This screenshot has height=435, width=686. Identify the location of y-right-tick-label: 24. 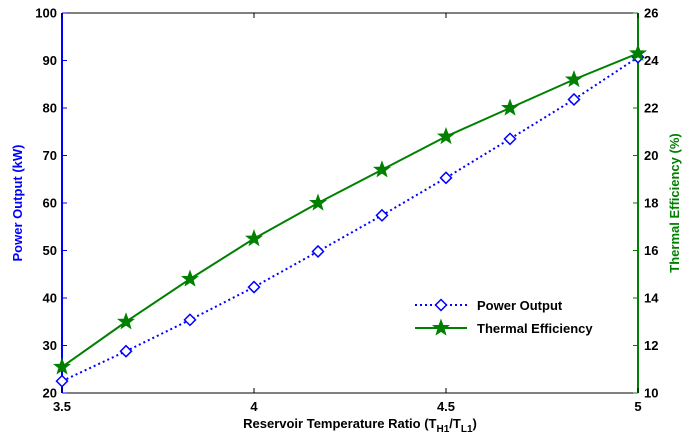
(651, 60).